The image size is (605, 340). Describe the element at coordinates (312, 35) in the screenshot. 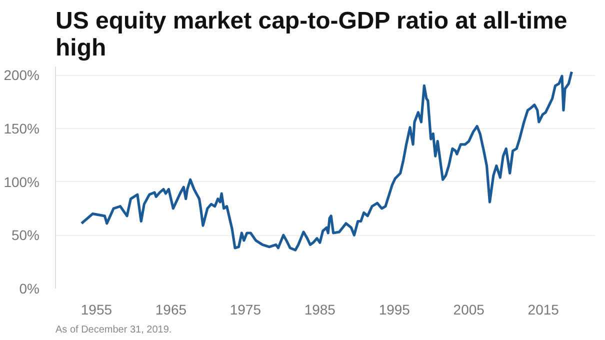

I see `chart-title: US equity market cap-to-GDP ratio at all-time high` at that location.